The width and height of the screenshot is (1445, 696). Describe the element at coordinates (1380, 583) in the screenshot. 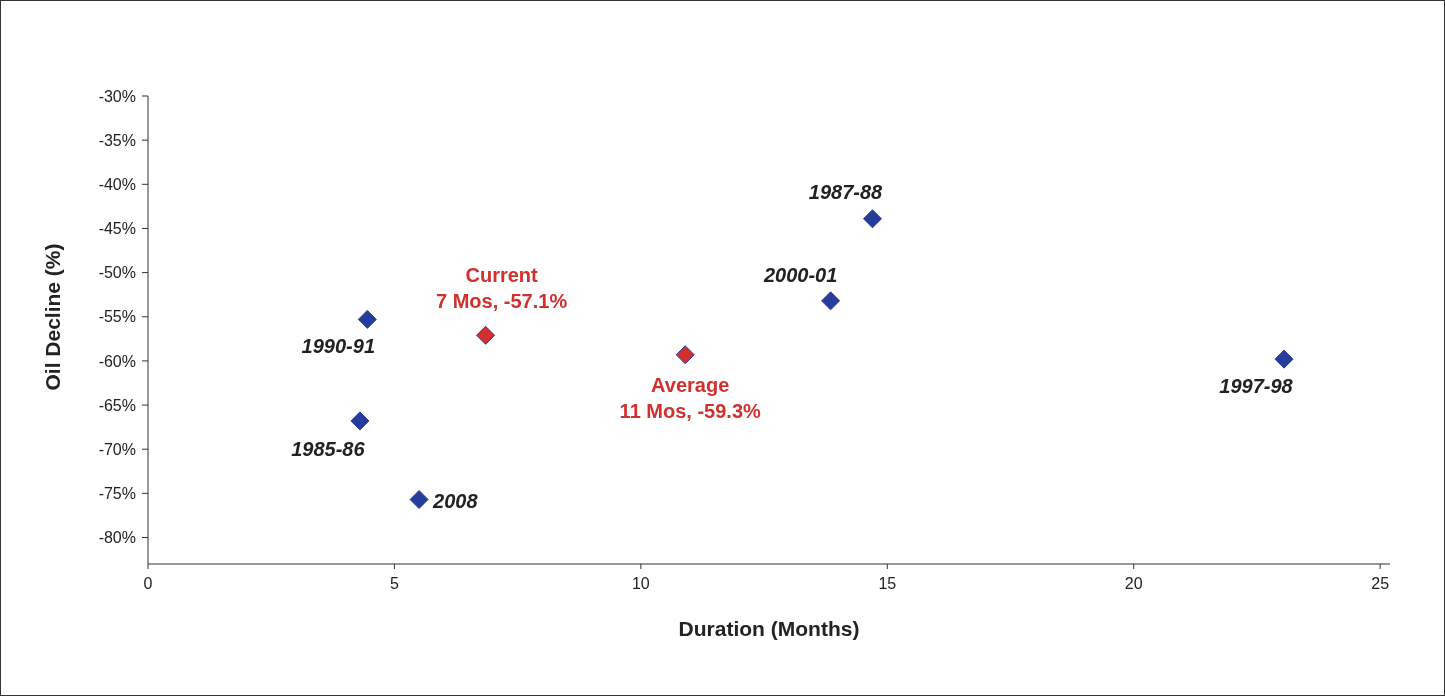

I see `x-tick-label: 25` at that location.